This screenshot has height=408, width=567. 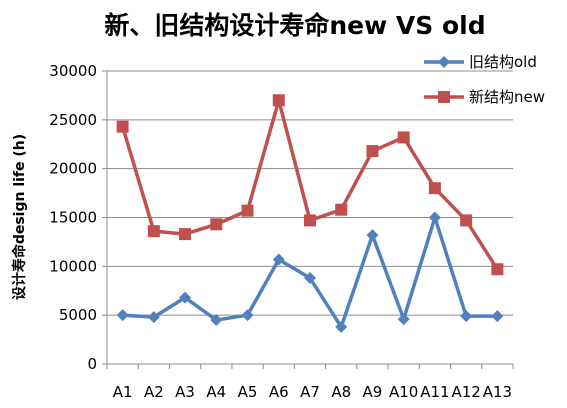 I want to click on x-tick-label: A8, so click(x=341, y=392).